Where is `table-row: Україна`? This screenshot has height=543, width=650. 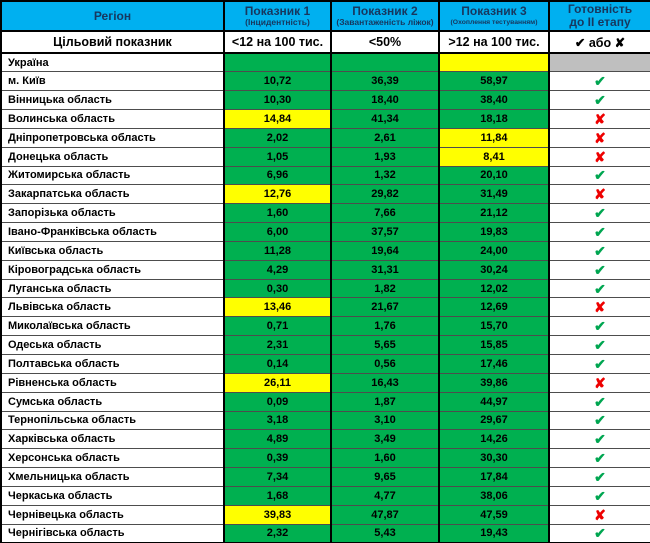 table-row: Україна is located at coordinates (325, 62).